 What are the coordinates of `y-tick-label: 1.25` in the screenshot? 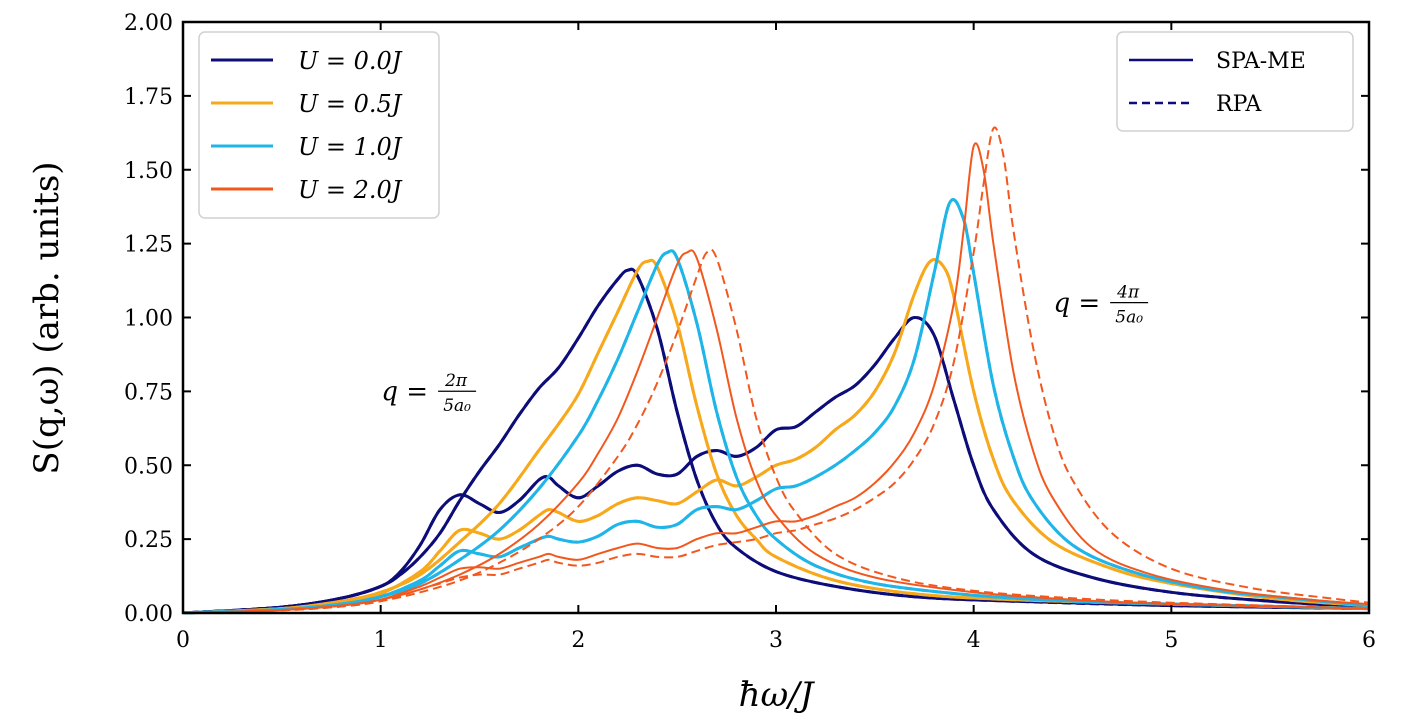 It's located at (148, 245).